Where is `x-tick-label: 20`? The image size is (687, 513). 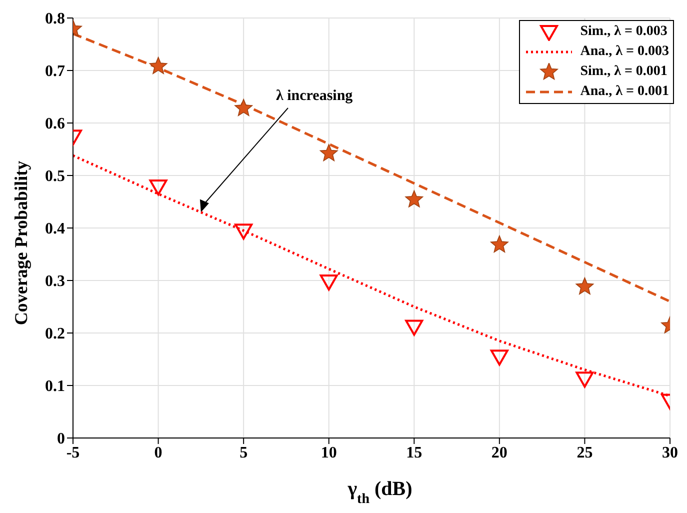
x-tick-label: 20 is located at coordinates (499, 453).